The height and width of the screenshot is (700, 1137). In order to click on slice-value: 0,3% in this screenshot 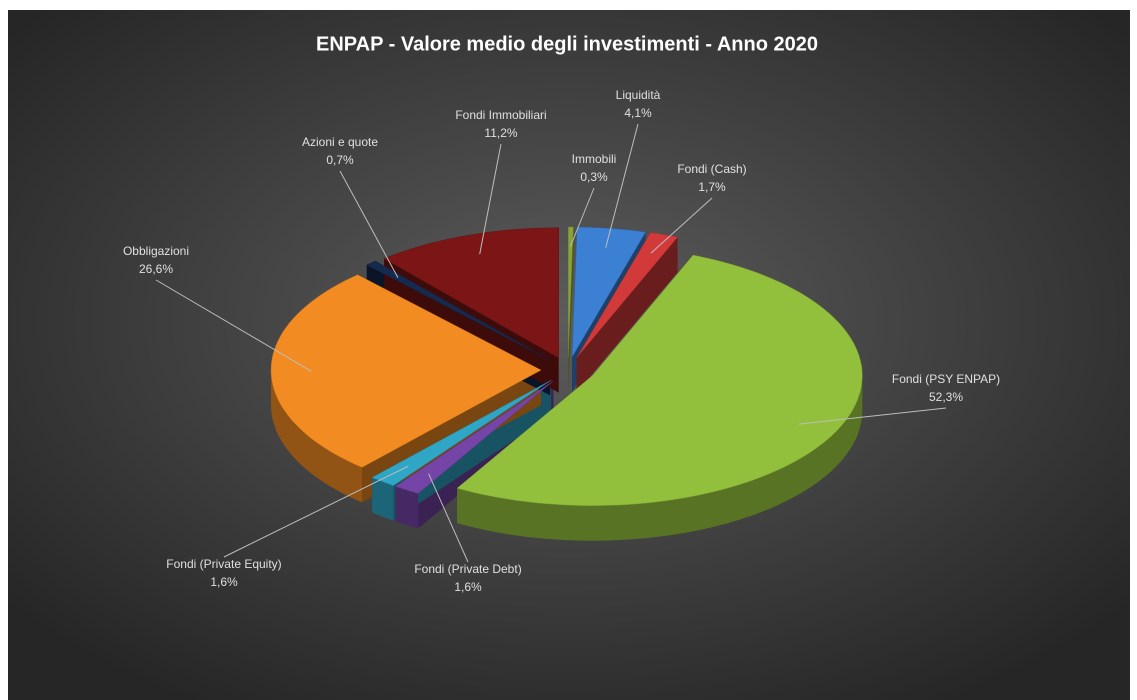, I will do `click(594, 177)`.